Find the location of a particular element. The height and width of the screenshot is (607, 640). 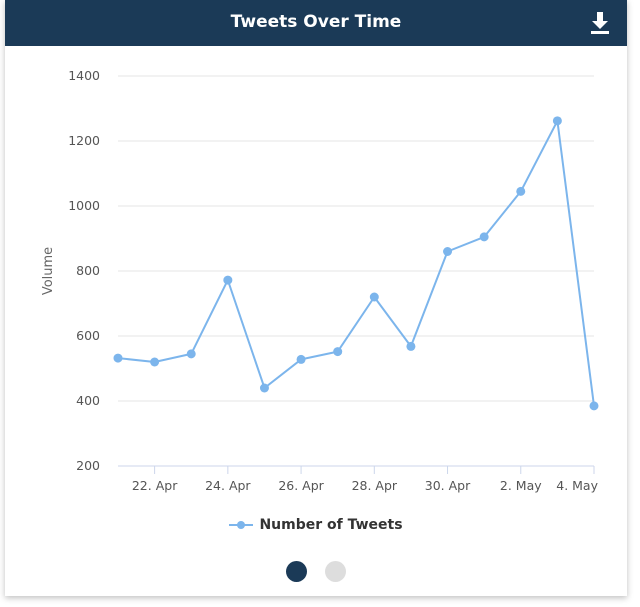

y-tick-label-1400: 1400 is located at coordinates (84, 75).